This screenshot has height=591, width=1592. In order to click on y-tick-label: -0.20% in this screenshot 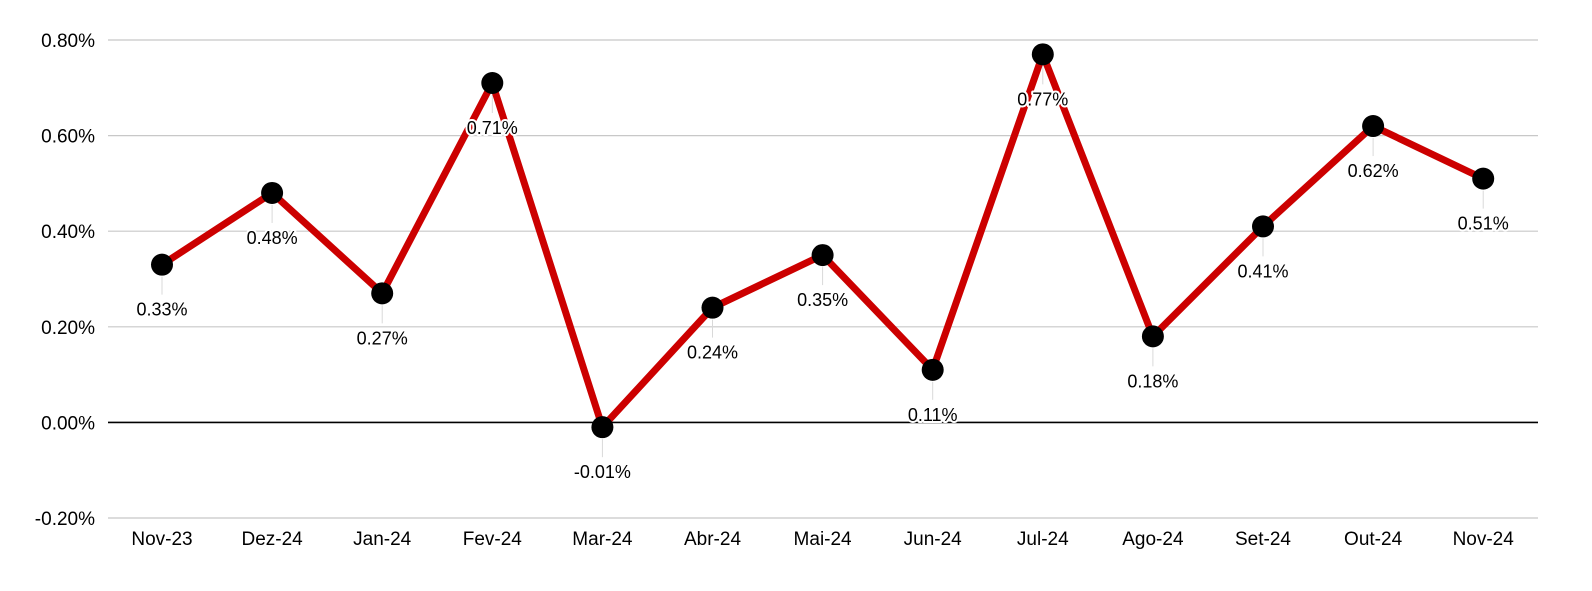, I will do `click(65, 519)`.